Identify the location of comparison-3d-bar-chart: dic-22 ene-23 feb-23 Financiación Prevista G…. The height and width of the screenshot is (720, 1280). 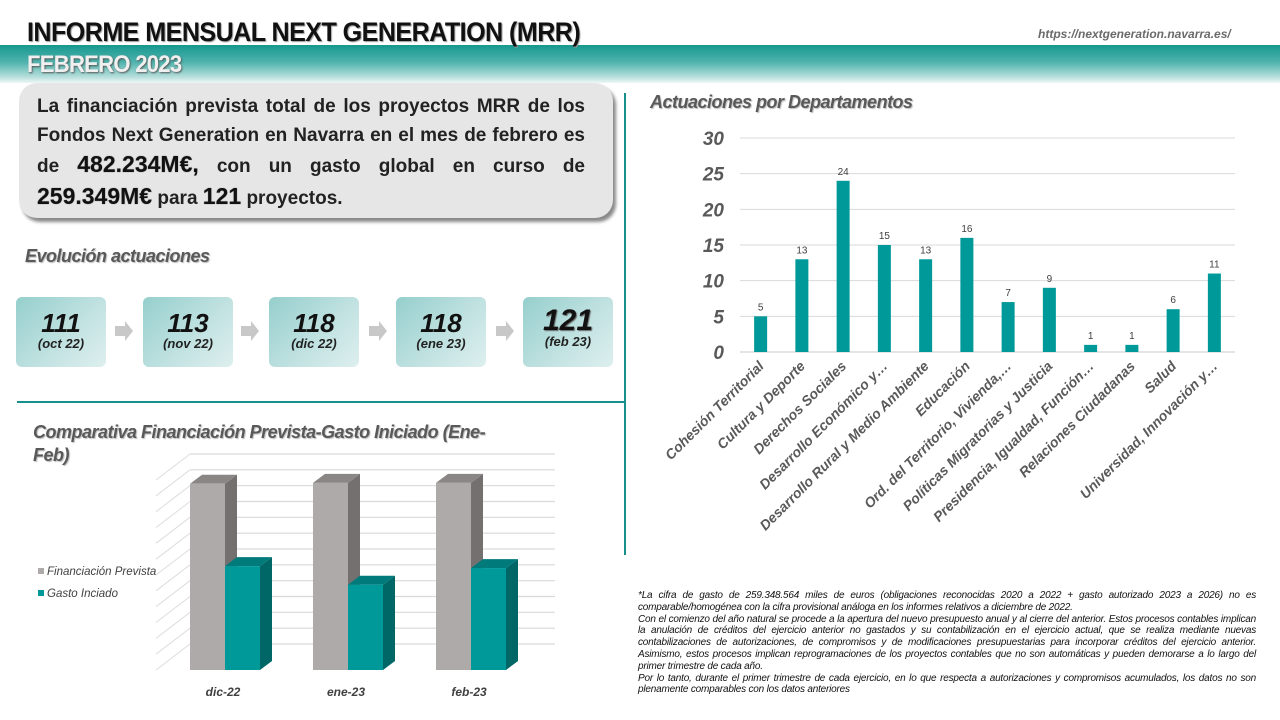
(296, 576).